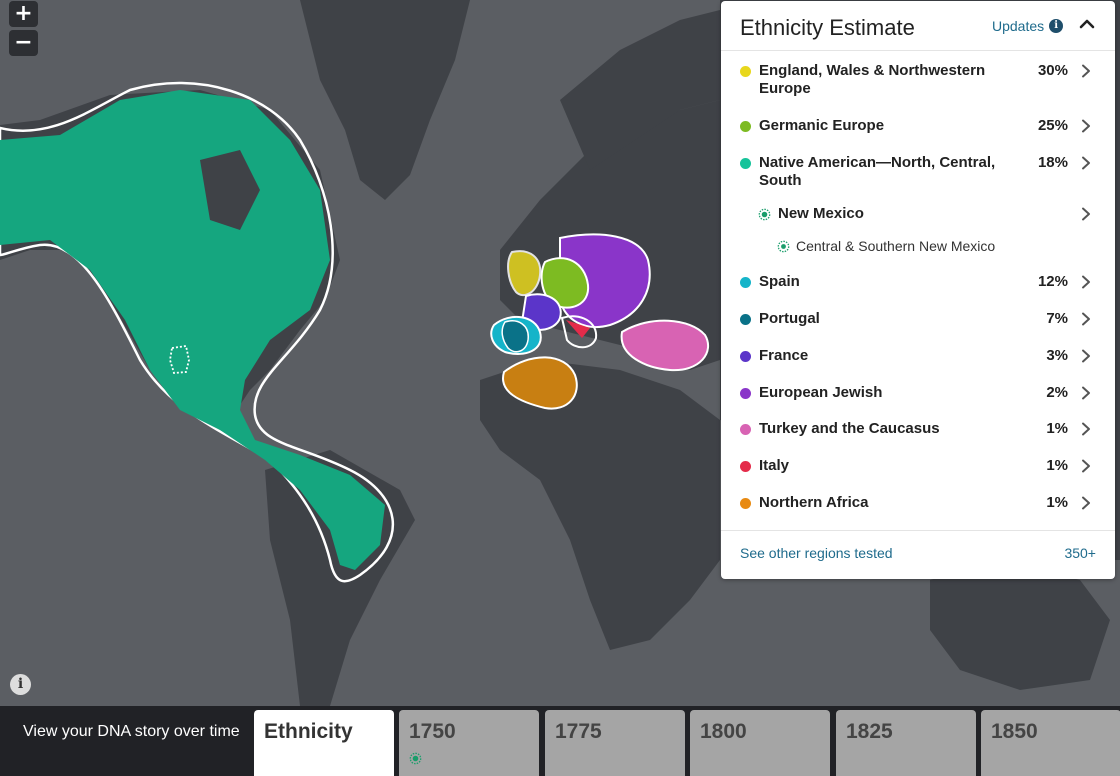 This screenshot has height=776, width=1120. I want to click on region-name: France, so click(784, 355).